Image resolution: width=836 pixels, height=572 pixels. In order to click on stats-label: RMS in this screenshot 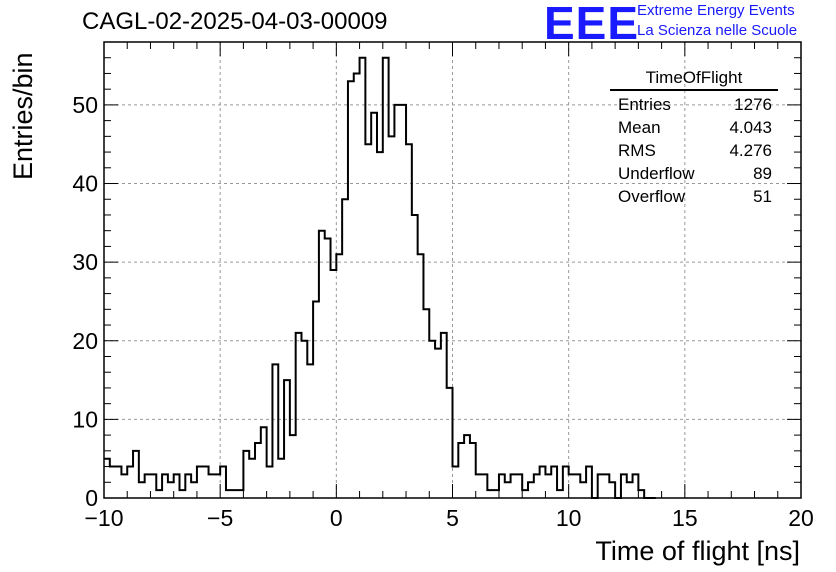, I will do `click(637, 150)`.